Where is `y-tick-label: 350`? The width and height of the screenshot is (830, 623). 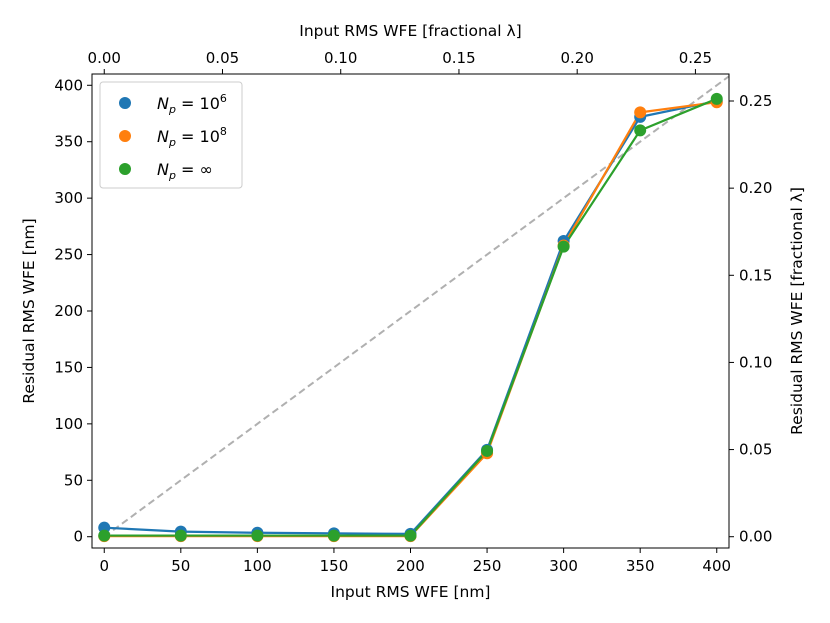 y-tick-label: 350 is located at coordinates (68, 142).